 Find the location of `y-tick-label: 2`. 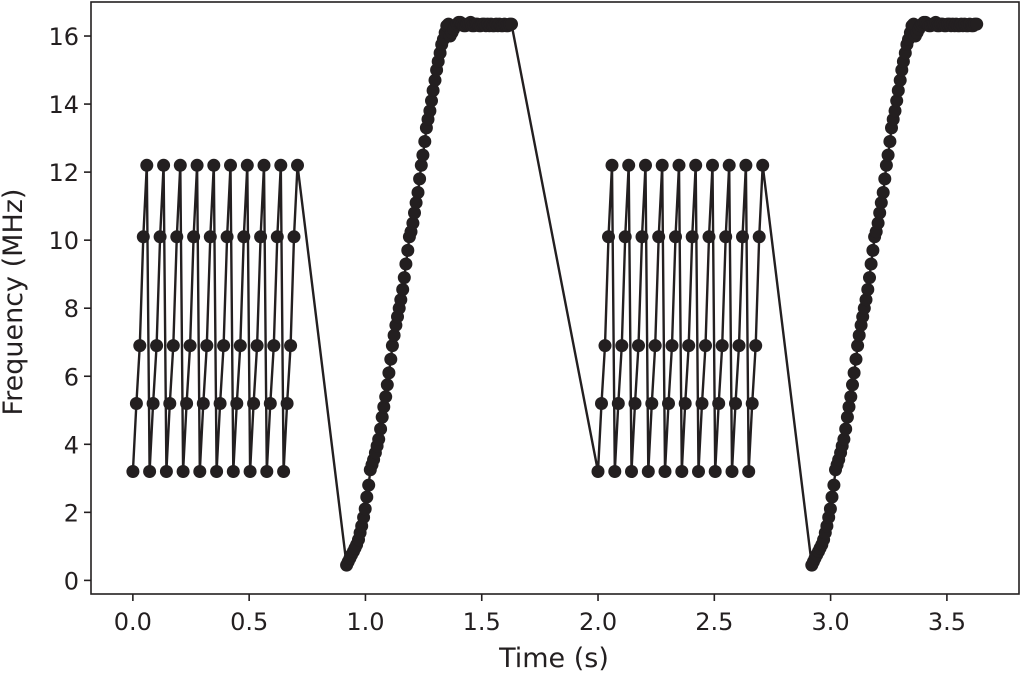

y-tick-label: 2 is located at coordinates (71, 513).